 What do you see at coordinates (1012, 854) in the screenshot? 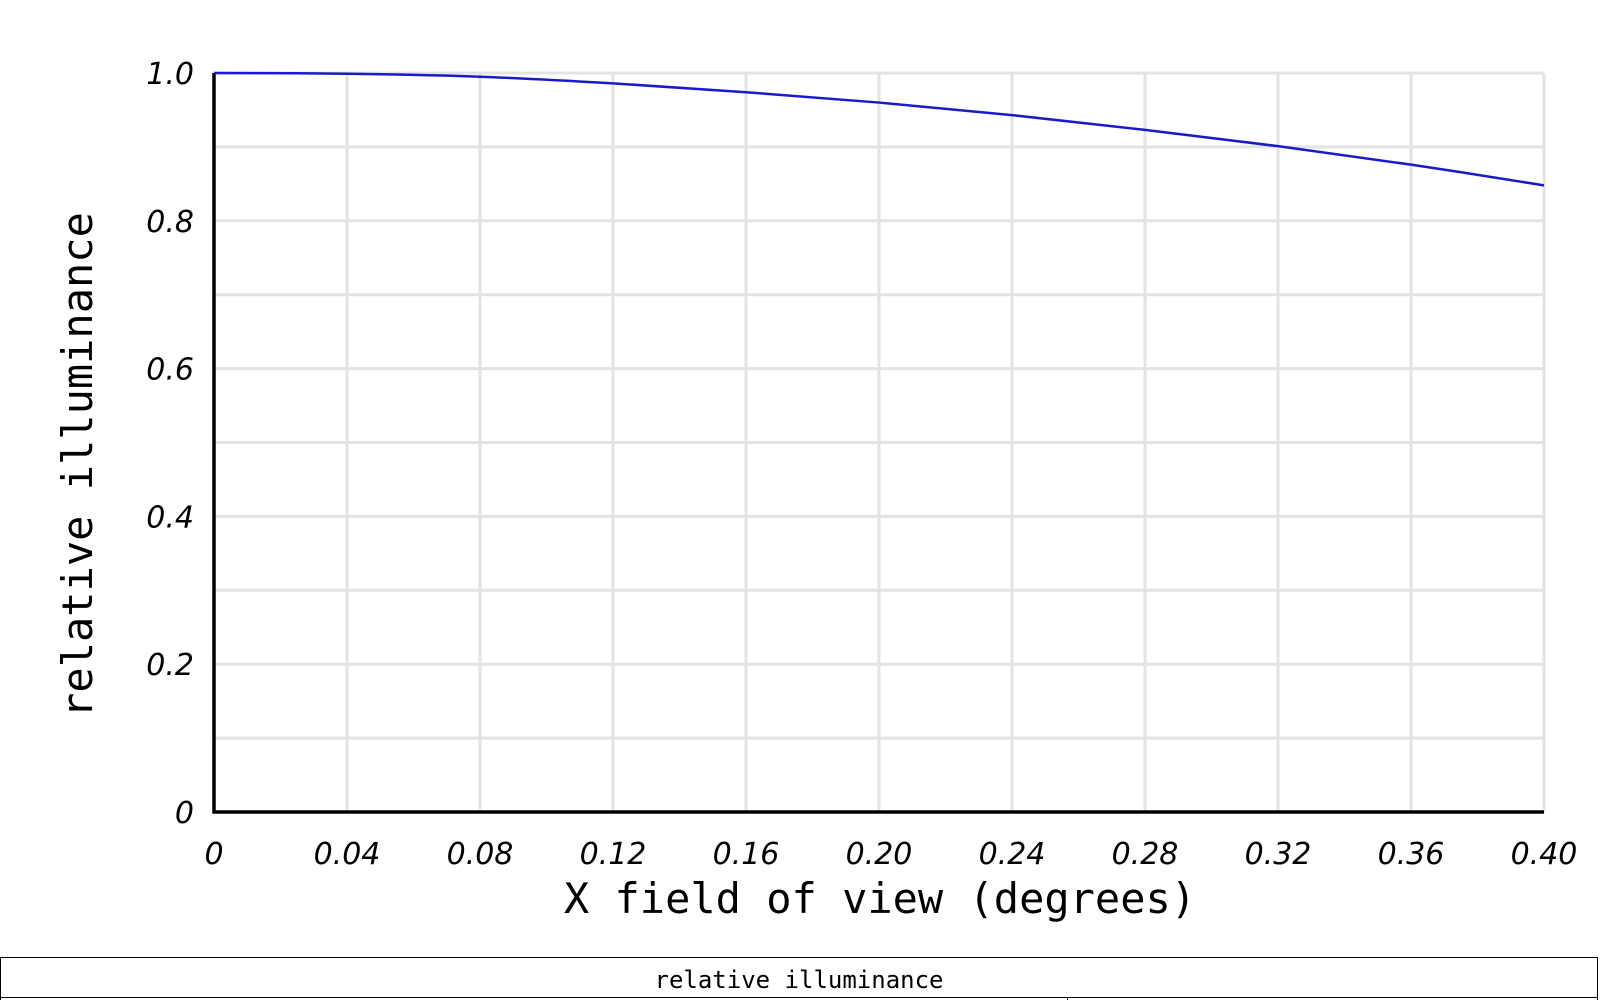
I see `x-tick-label: 0.24` at bounding box center [1012, 854].